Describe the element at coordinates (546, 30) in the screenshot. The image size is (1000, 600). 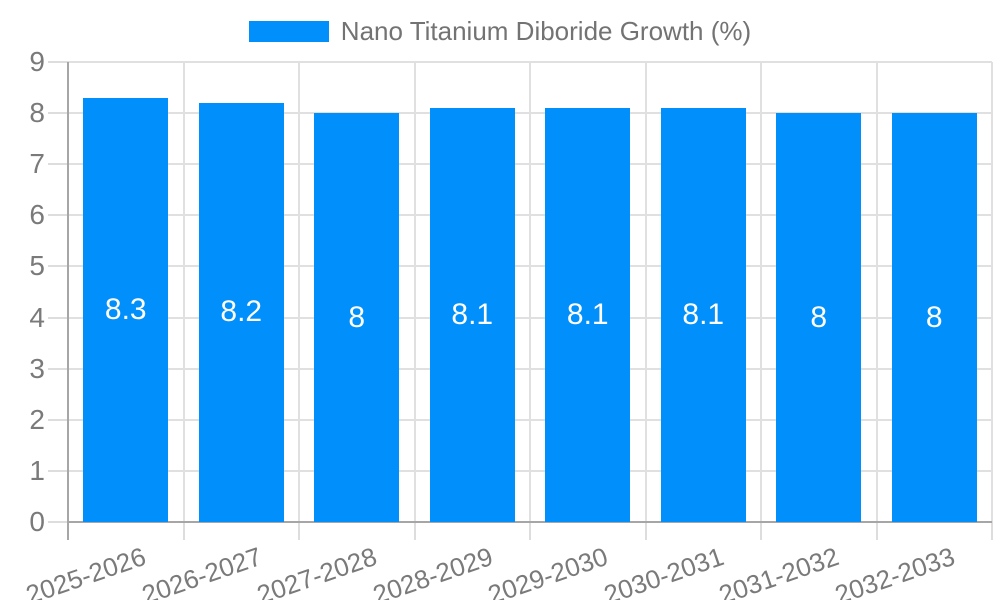
I see `legend-label: Nano Titanium Diboride Growth (%)` at that location.